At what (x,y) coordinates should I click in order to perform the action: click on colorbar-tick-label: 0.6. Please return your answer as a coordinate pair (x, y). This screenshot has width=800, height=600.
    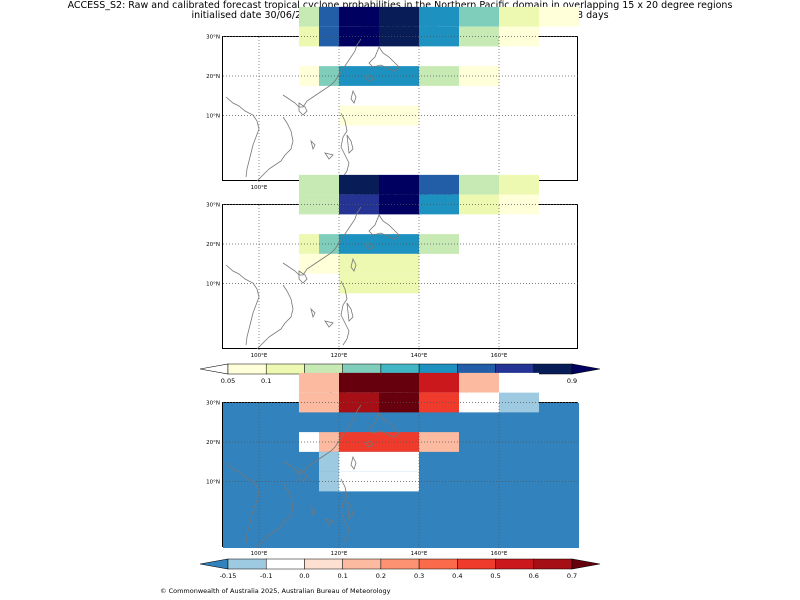
    Looking at the image, I should click on (534, 576).